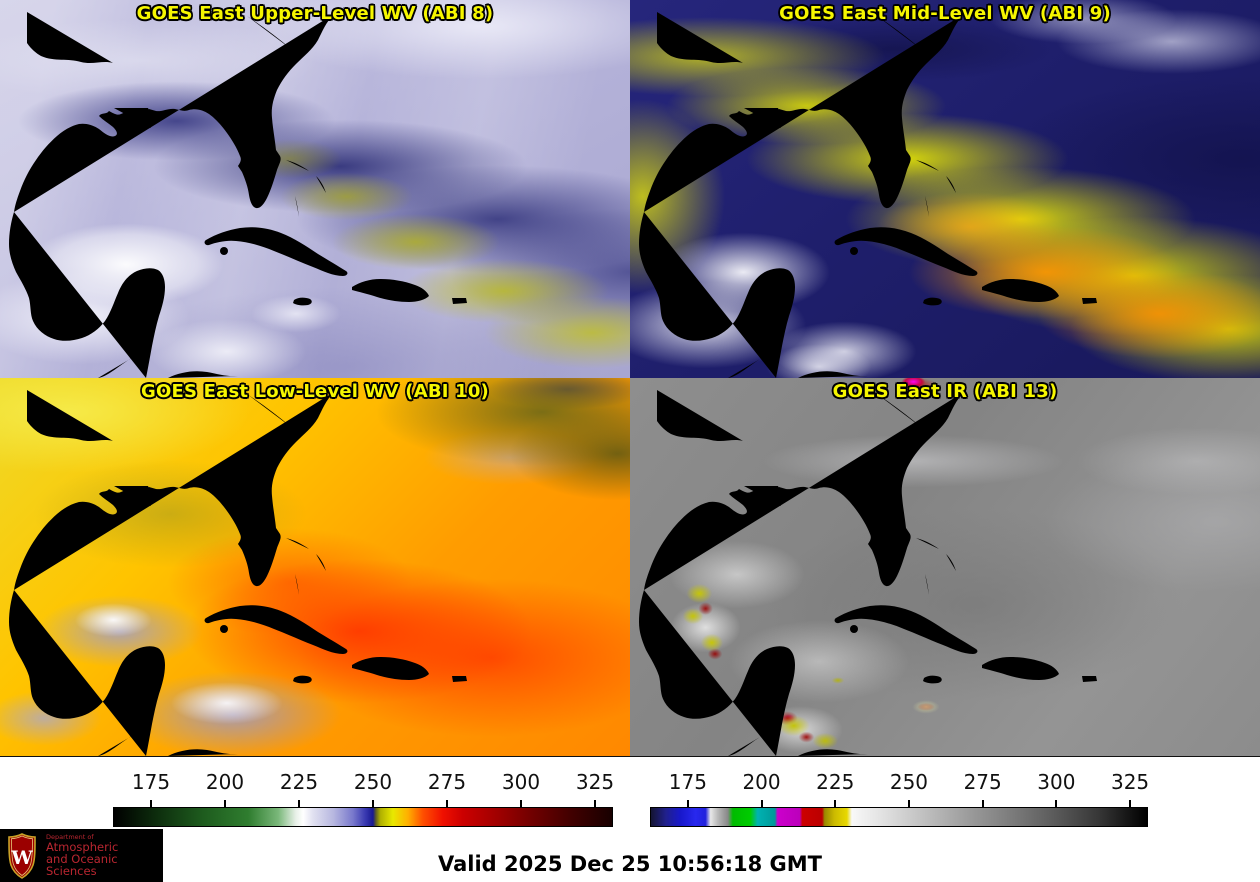  What do you see at coordinates (82, 864) in the screenshot?
I see `logo-line-2: and Oceanic Sciences` at bounding box center [82, 864].